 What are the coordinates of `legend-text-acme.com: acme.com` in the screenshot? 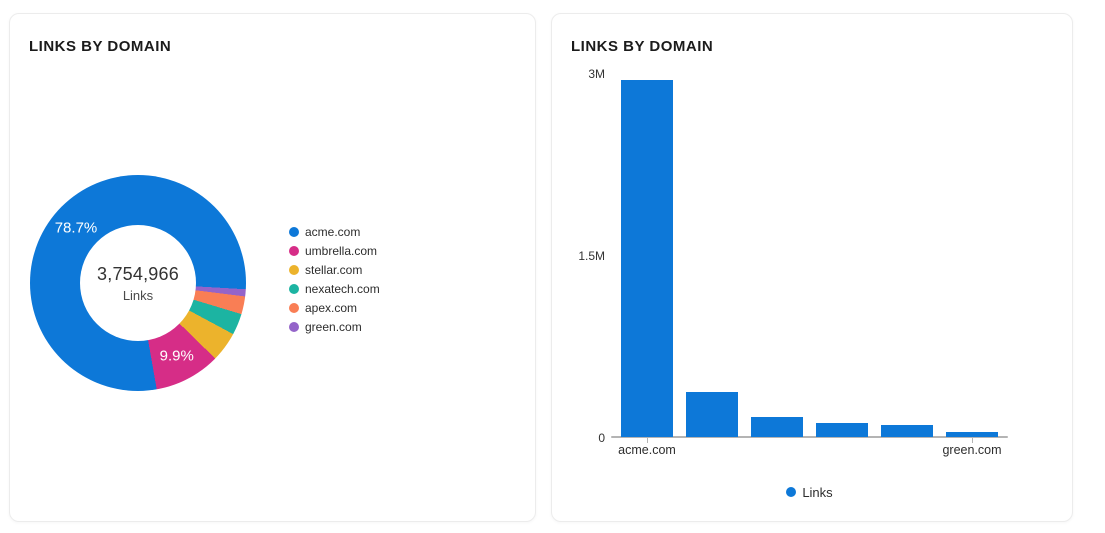 It's located at (333, 231).